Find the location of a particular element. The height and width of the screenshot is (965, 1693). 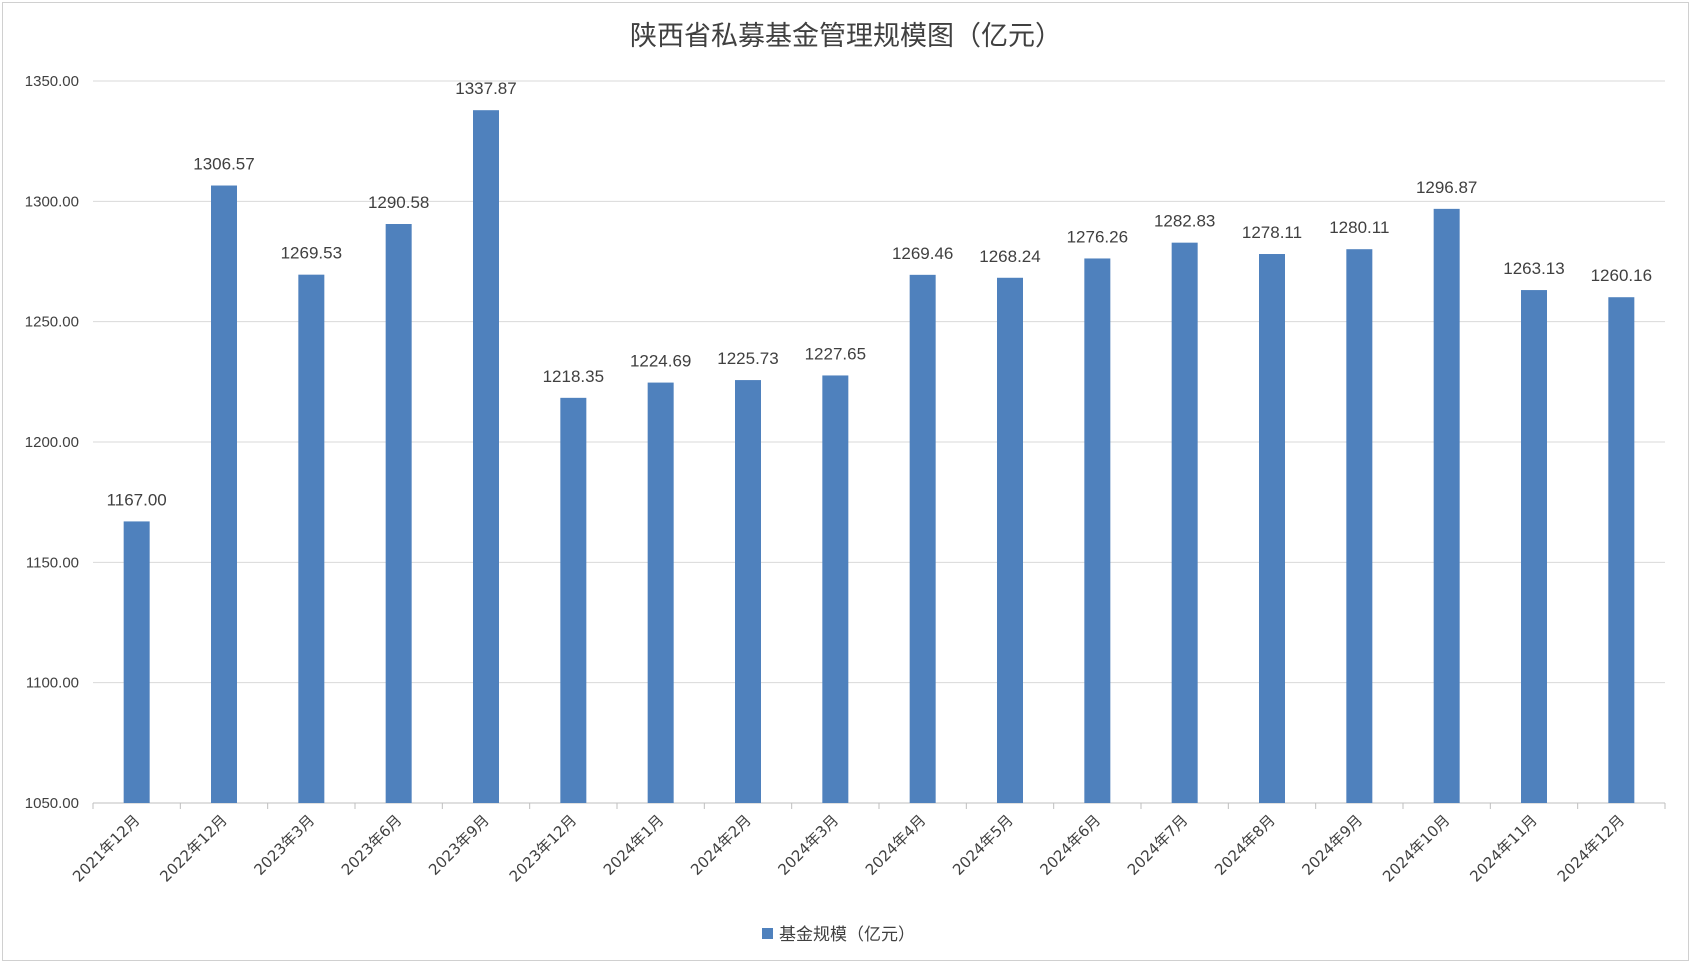

y-tick-label: 1050.00 is located at coordinates (52, 803).